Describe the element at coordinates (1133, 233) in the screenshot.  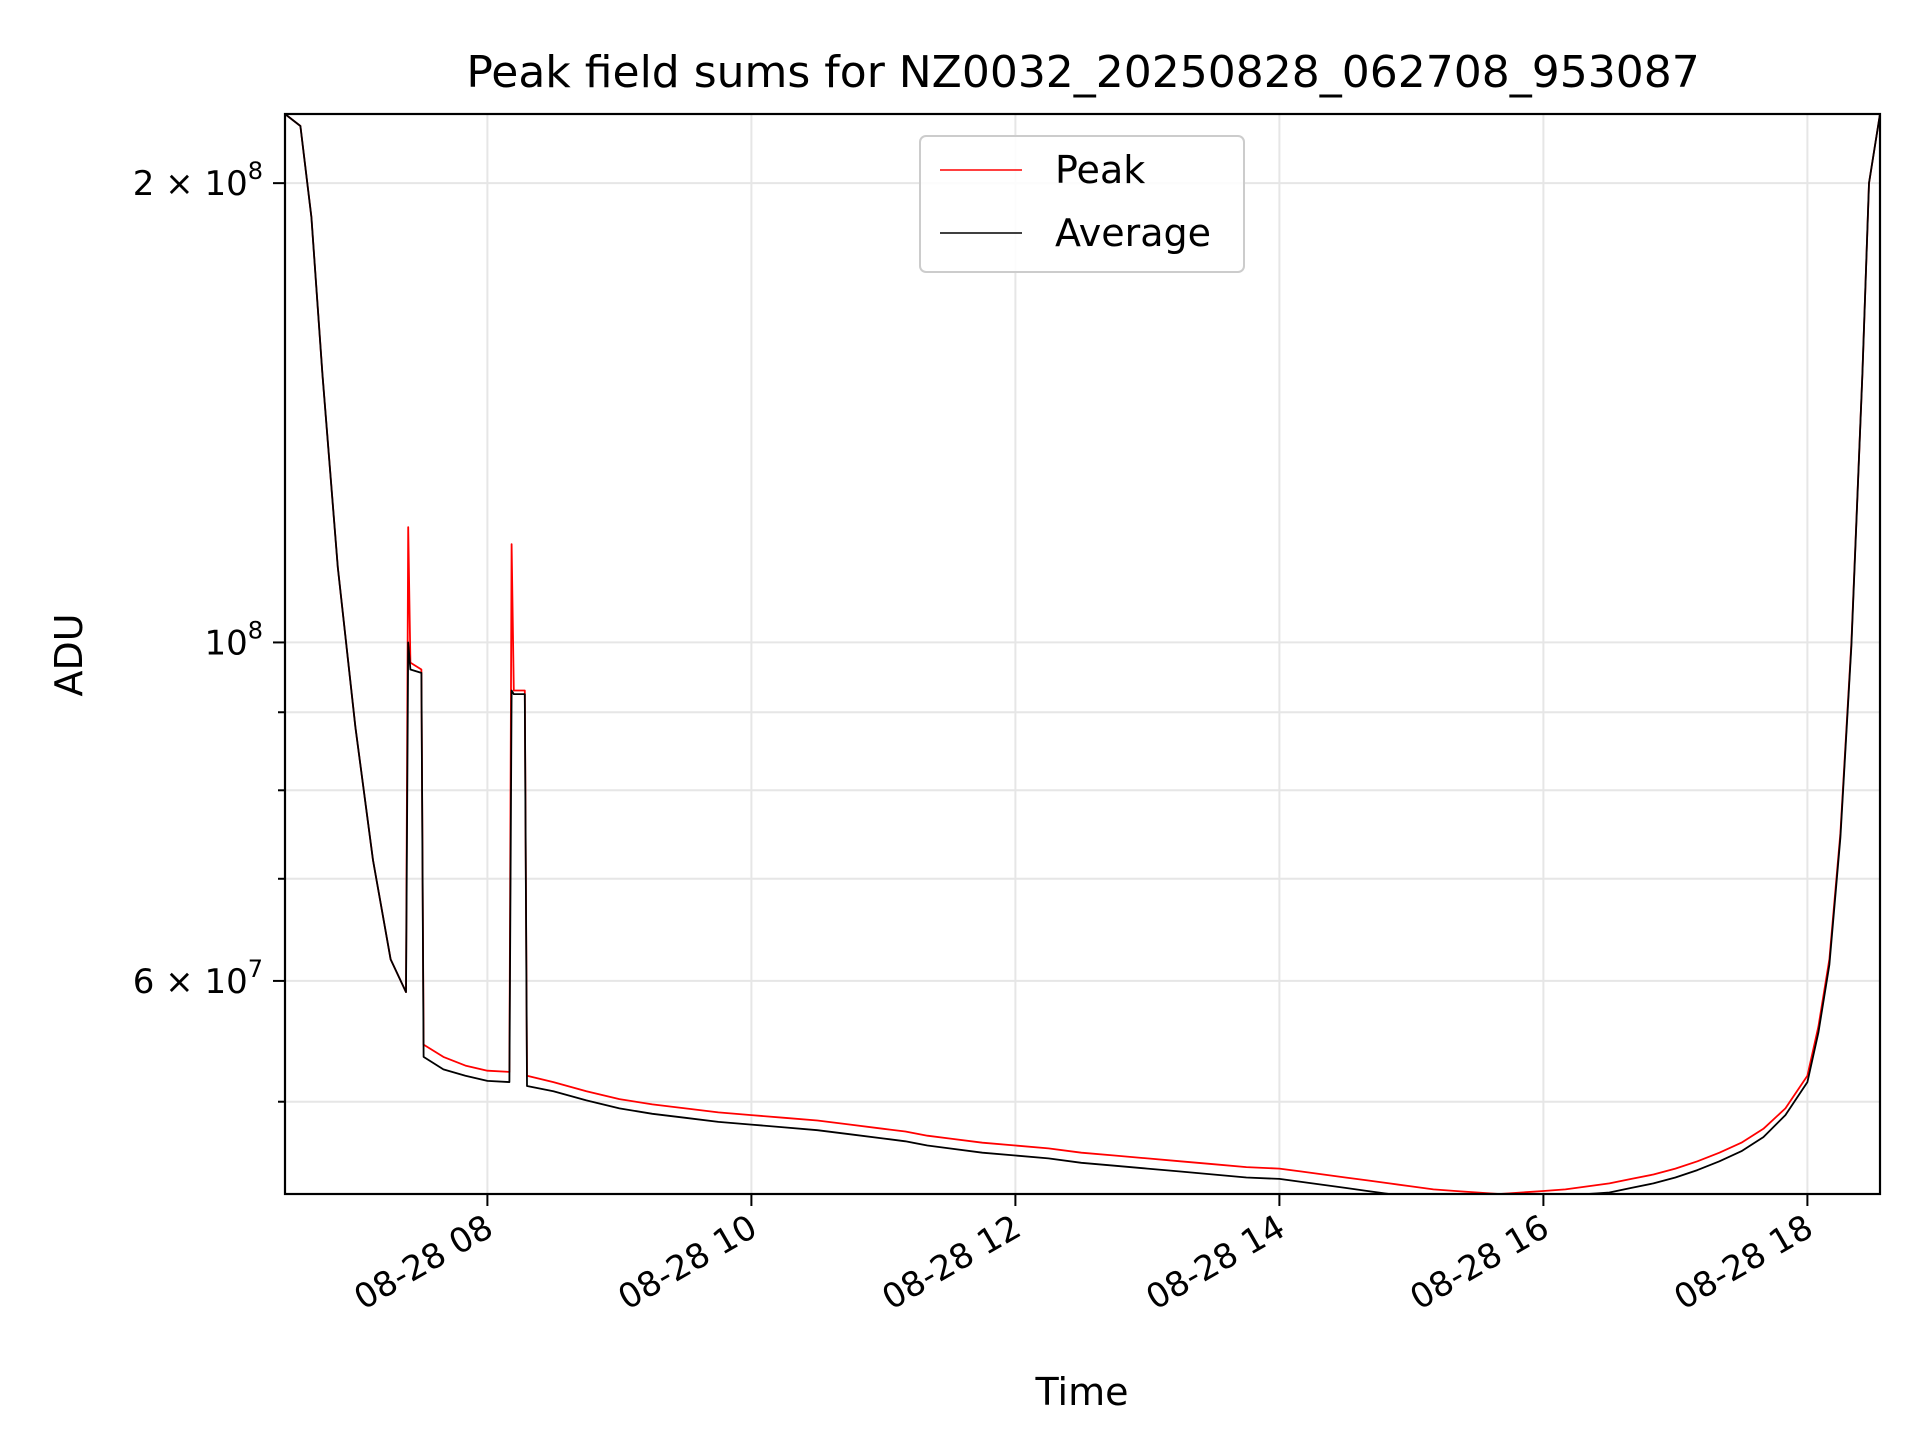
I see `legend-label-average: Average` at that location.